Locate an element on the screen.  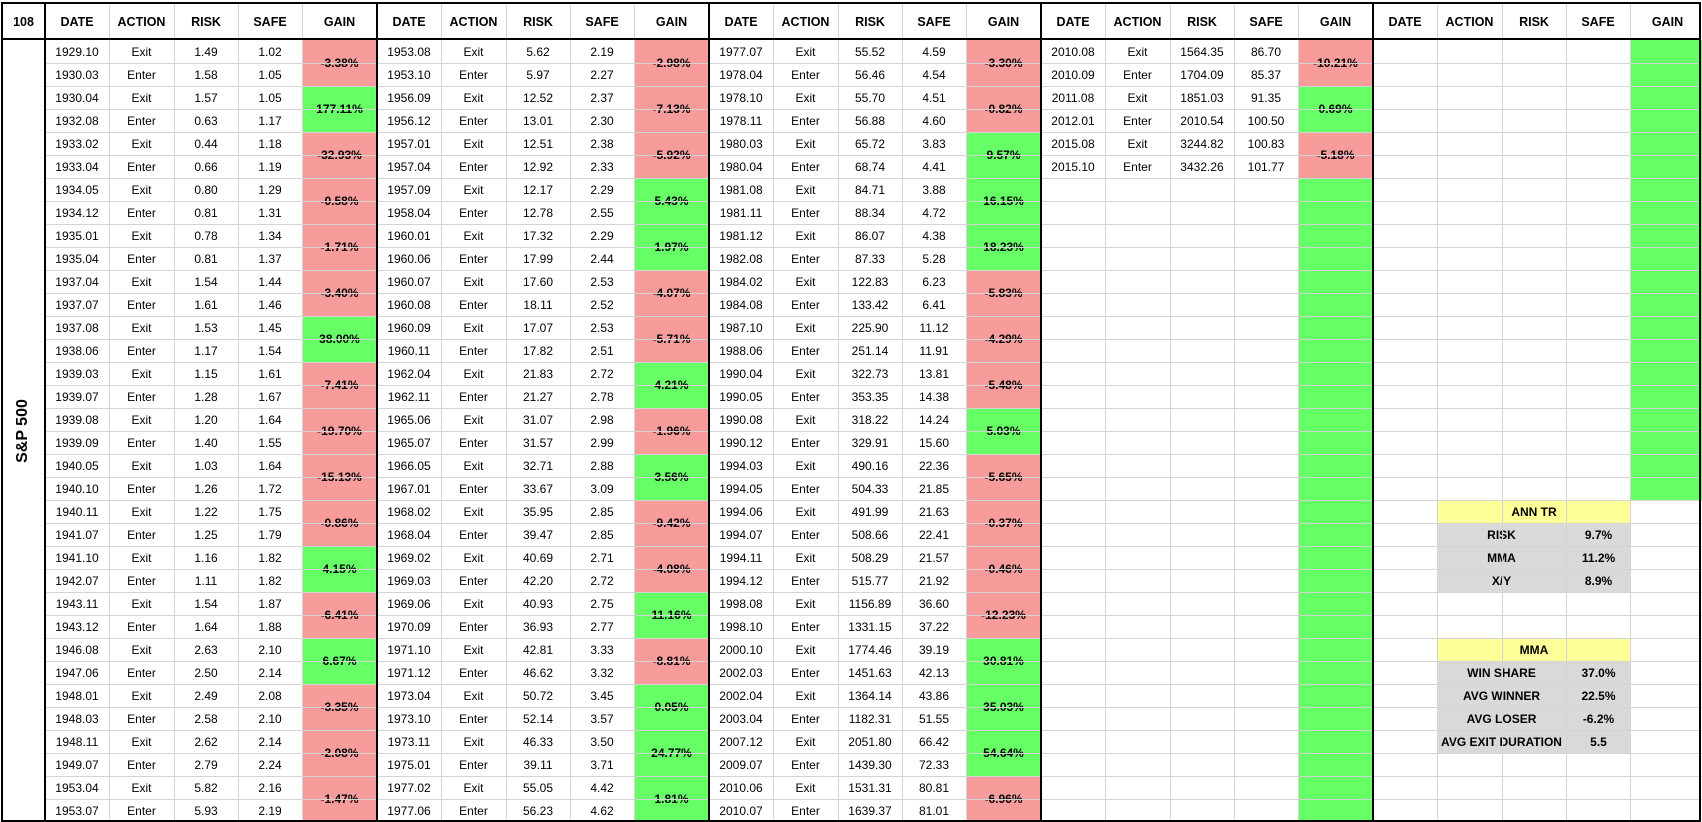
risk-cell: 1.25 is located at coordinates (206, 534).